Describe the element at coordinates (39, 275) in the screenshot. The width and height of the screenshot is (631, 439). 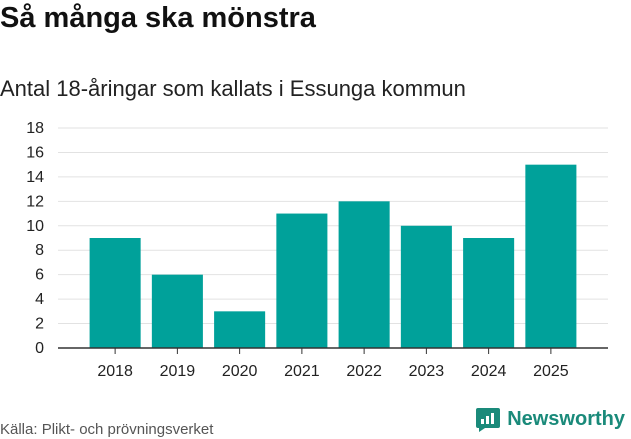
I see `y-tick-label: 6` at that location.